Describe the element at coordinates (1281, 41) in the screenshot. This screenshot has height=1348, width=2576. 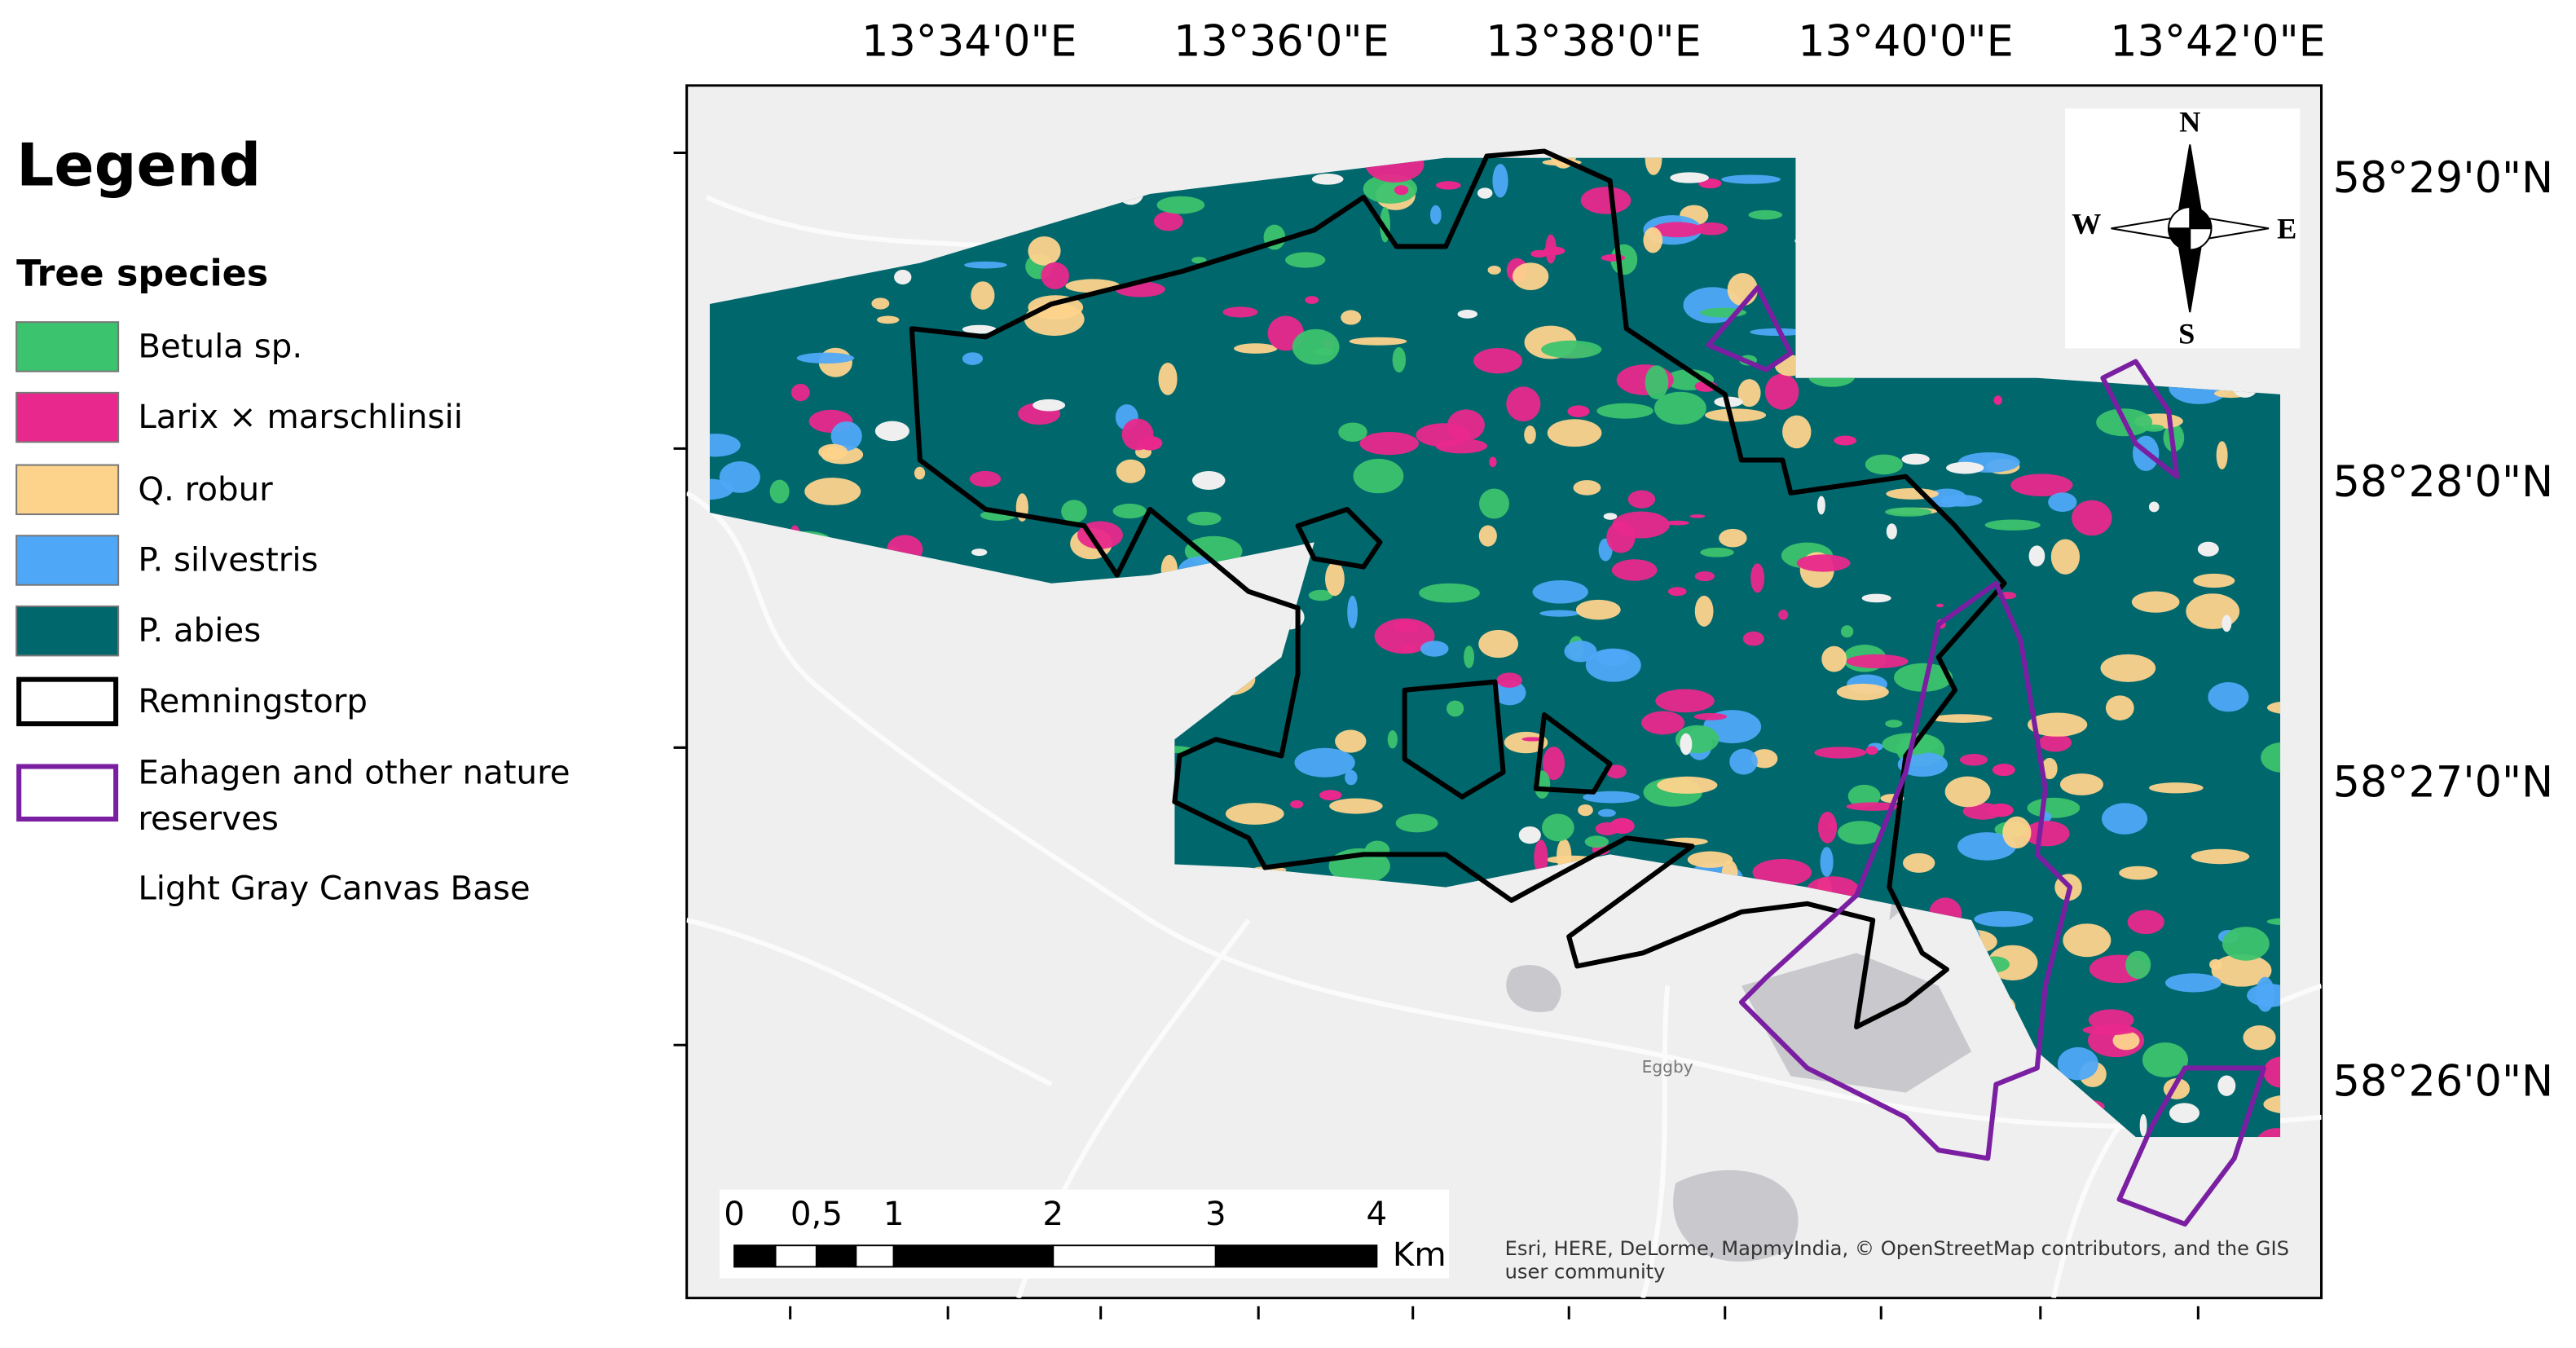
I see `longitude-label: 13°36'0"E` at that location.